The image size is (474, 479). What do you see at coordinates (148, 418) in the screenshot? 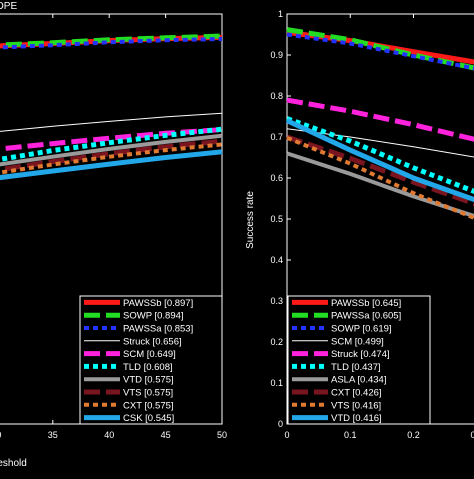
I see `legend-label: CSK [0.545]` at bounding box center [148, 418].